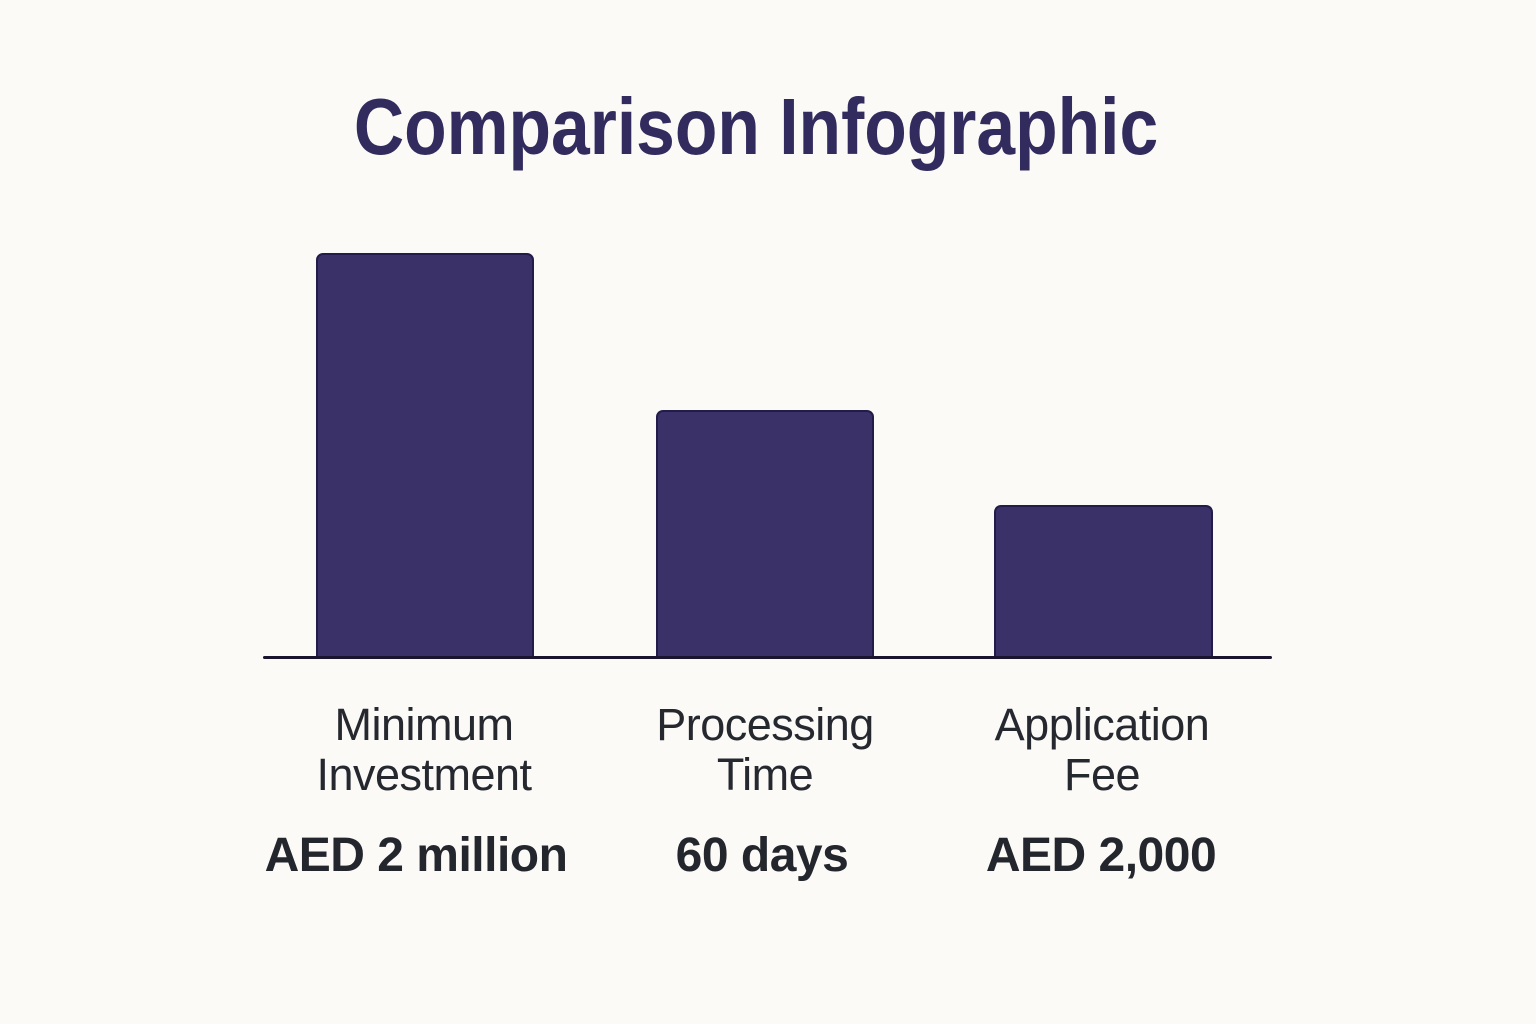 The image size is (1536, 1024). What do you see at coordinates (762, 855) in the screenshot?
I see `value-label-processing-time: 60 days` at bounding box center [762, 855].